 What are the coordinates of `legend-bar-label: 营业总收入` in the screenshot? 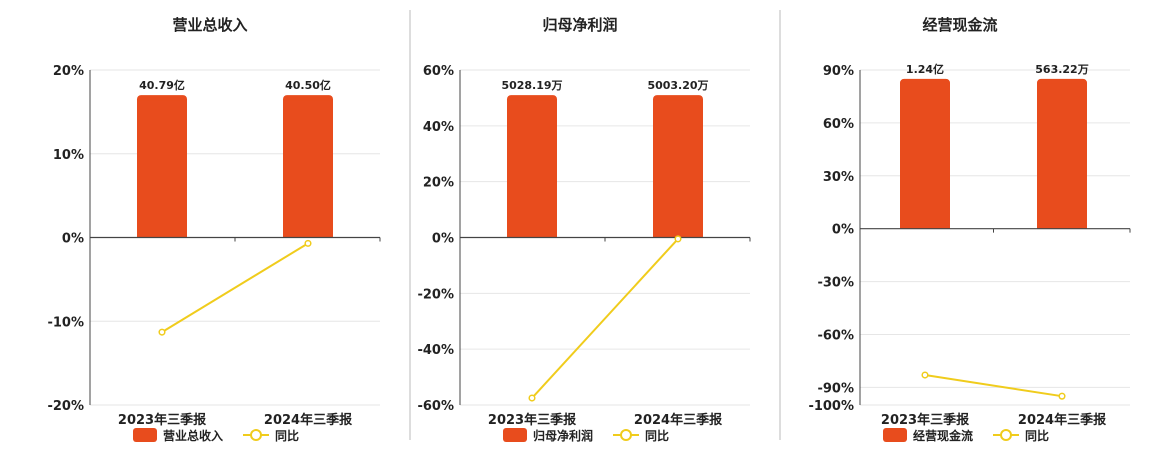 It's located at (193, 435).